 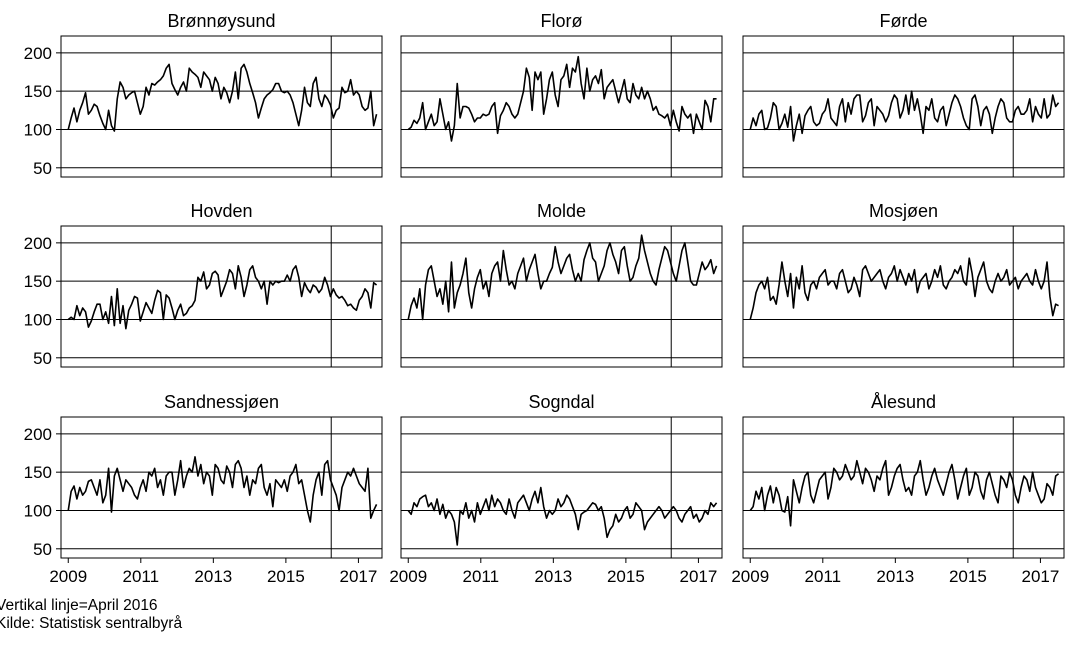 I want to click on panel-title: Molde, so click(x=561, y=211).